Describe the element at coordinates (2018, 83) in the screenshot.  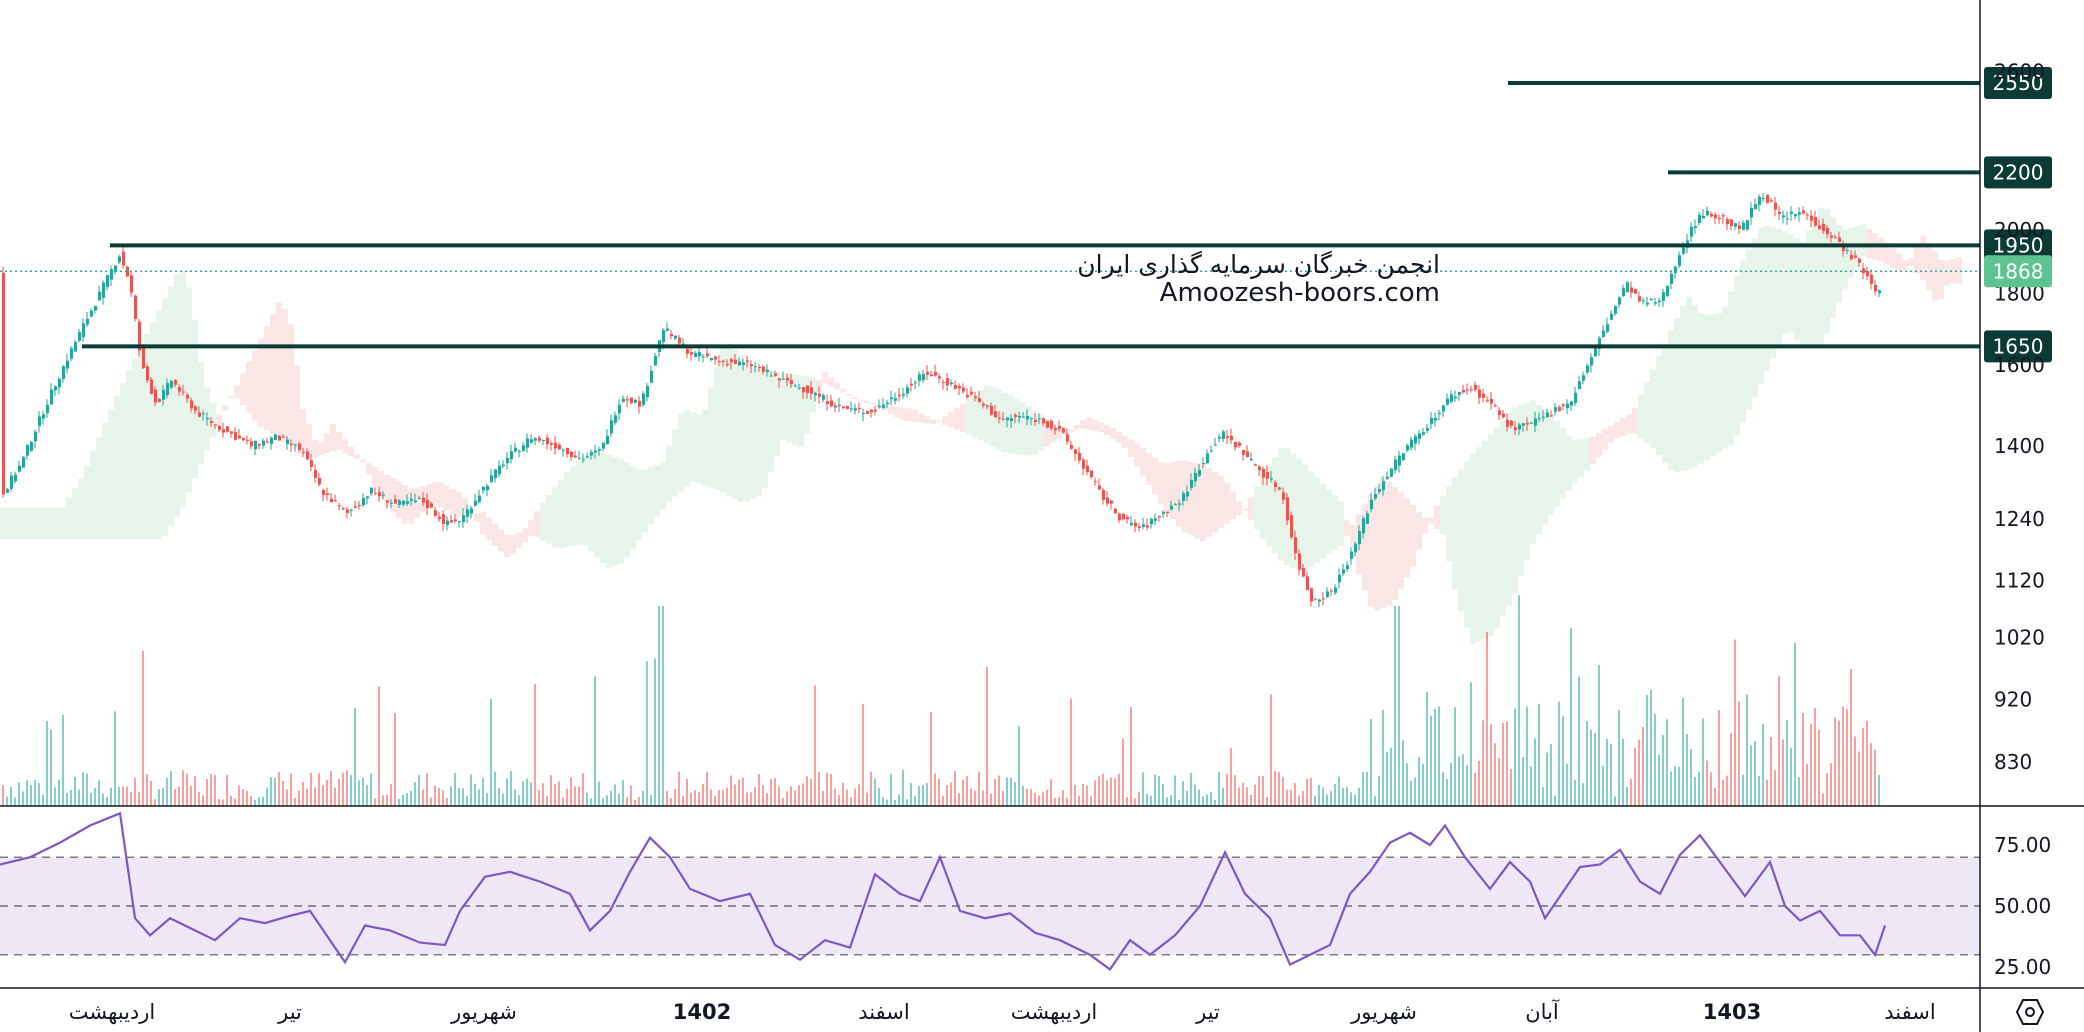
I see `level-price-label: 2550` at that location.